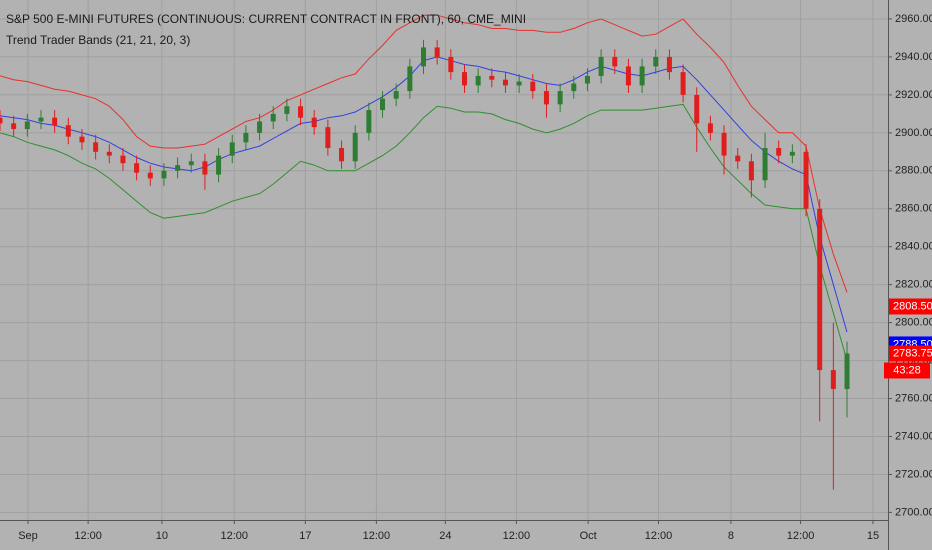  What do you see at coordinates (873, 536) in the screenshot?
I see `x-tick-label: 15` at bounding box center [873, 536].